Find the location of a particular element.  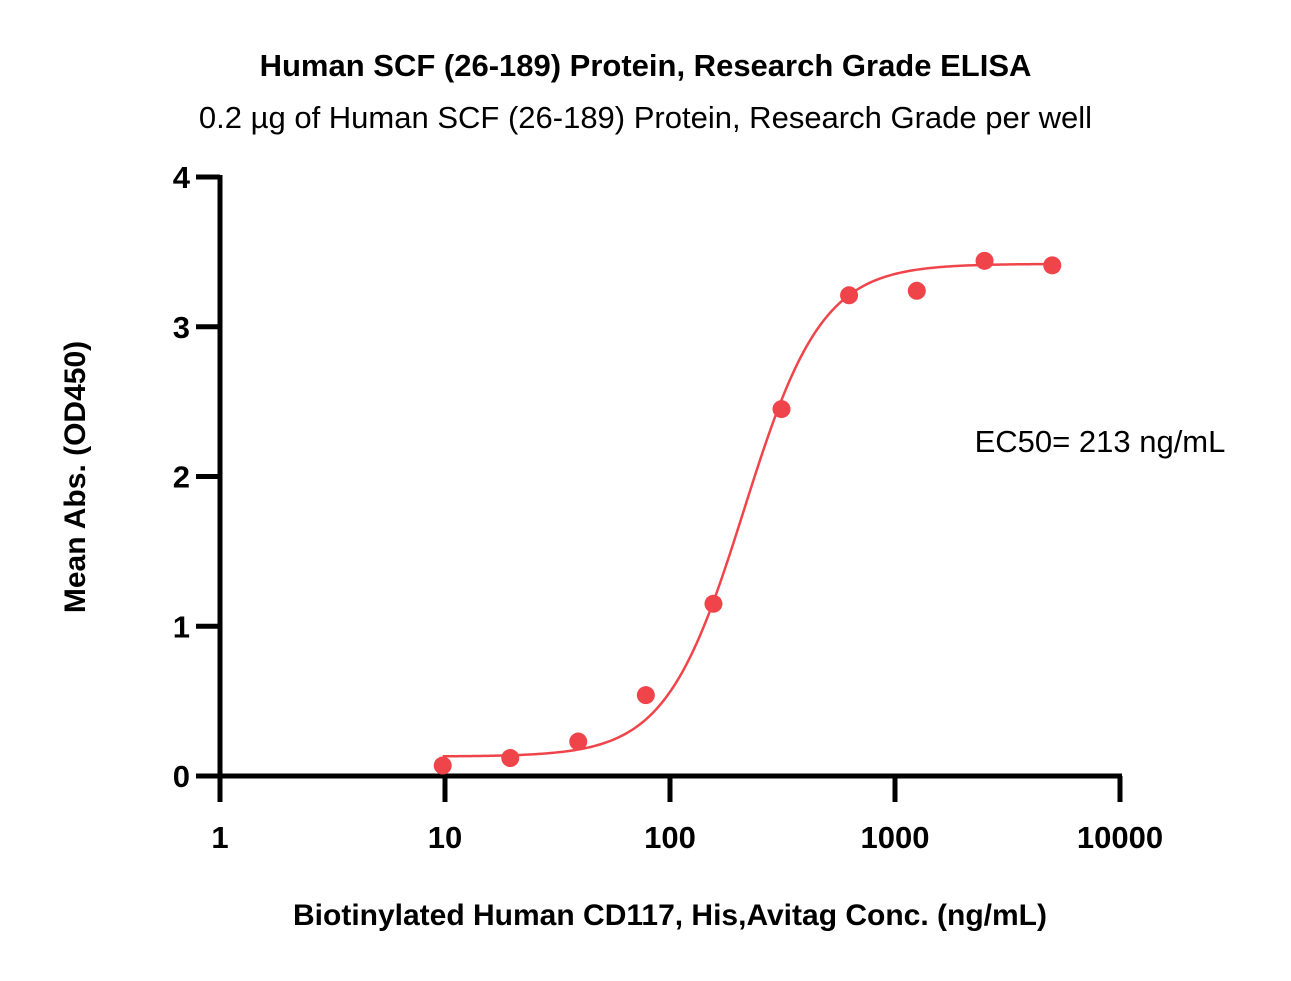

x-tick-label: 1000 is located at coordinates (895, 837).